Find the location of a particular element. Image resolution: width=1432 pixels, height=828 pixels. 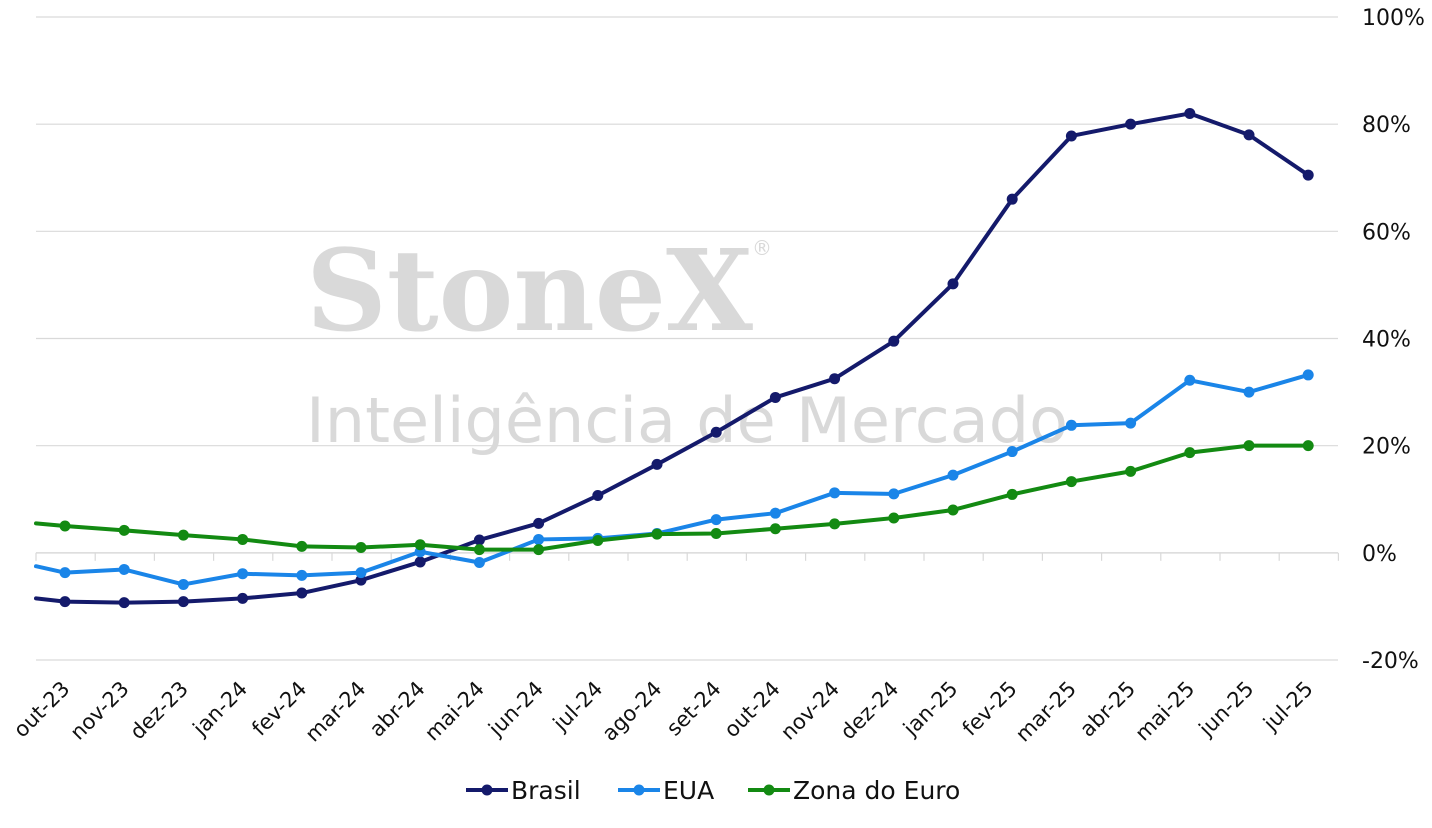

y-tick-label: 40% is located at coordinates (1386, 340).